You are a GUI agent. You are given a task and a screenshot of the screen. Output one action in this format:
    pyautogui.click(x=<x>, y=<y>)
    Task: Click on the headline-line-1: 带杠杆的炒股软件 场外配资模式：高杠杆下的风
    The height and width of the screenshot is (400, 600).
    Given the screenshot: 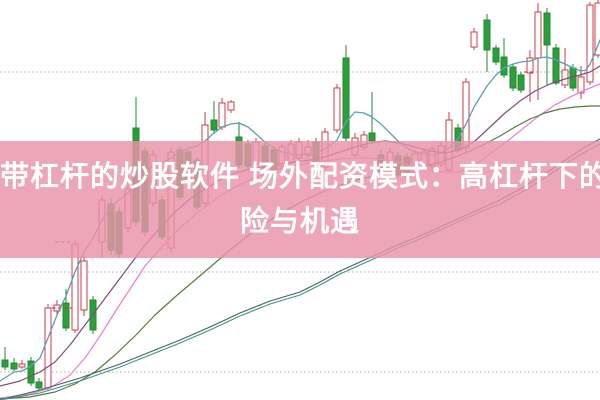 What is the action you would take?
    pyautogui.click(x=300, y=176)
    